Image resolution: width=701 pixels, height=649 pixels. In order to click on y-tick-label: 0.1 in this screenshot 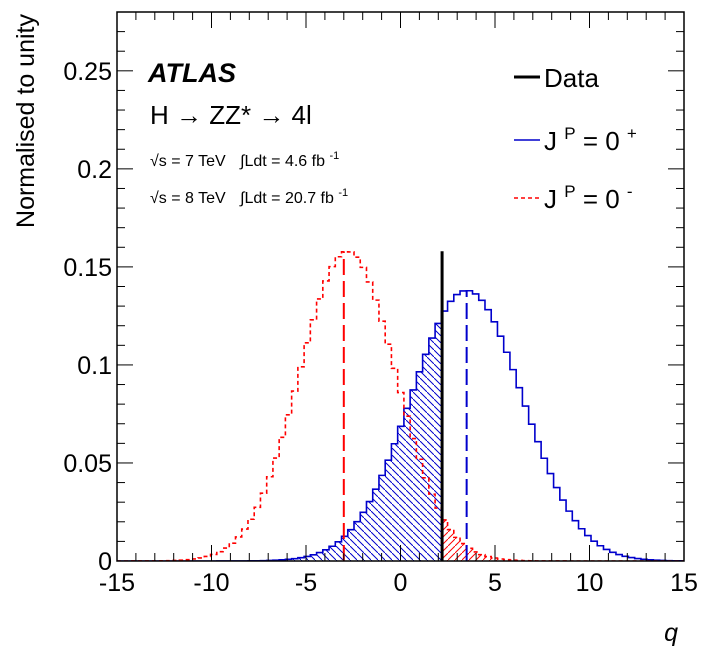, I will do `click(94, 366)`.